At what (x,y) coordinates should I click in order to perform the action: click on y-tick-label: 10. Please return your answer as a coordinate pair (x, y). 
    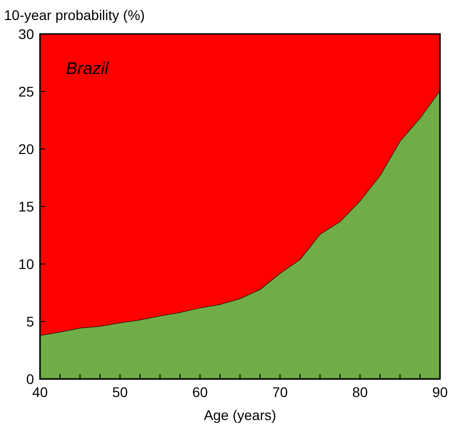
    Looking at the image, I should click on (26, 264).